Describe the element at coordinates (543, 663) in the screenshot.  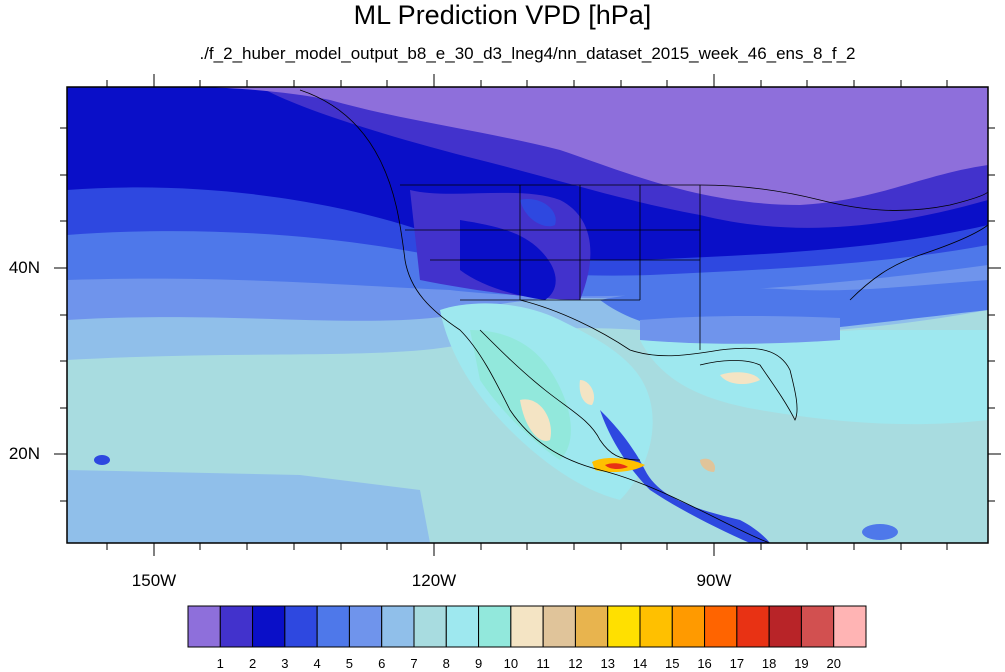
I see `colorbar-label: 11` at that location.